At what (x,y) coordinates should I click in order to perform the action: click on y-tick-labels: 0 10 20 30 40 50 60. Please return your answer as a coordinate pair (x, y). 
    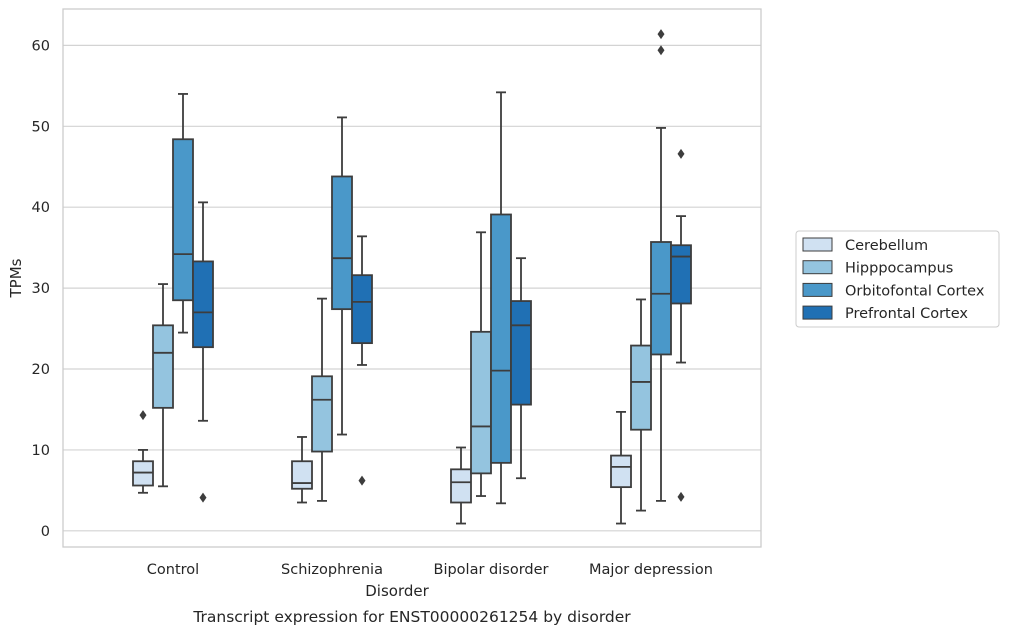
    Looking at the image, I should click on (41, 288).